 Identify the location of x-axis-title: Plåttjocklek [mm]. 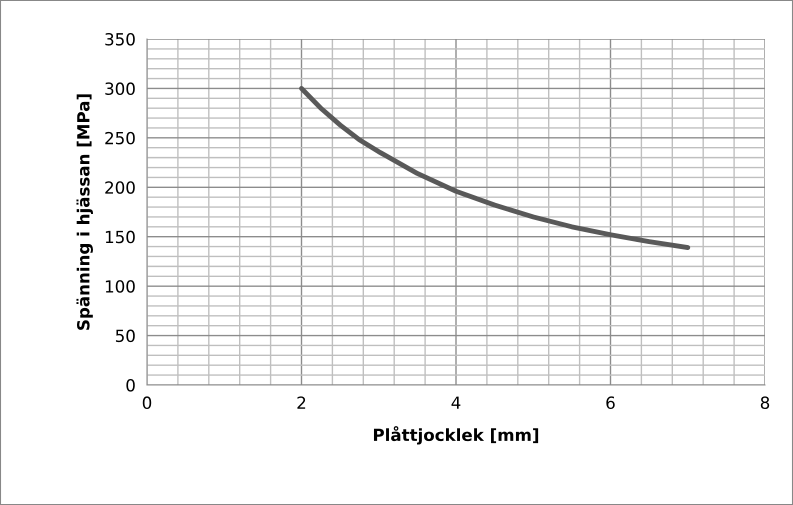
(456, 435).